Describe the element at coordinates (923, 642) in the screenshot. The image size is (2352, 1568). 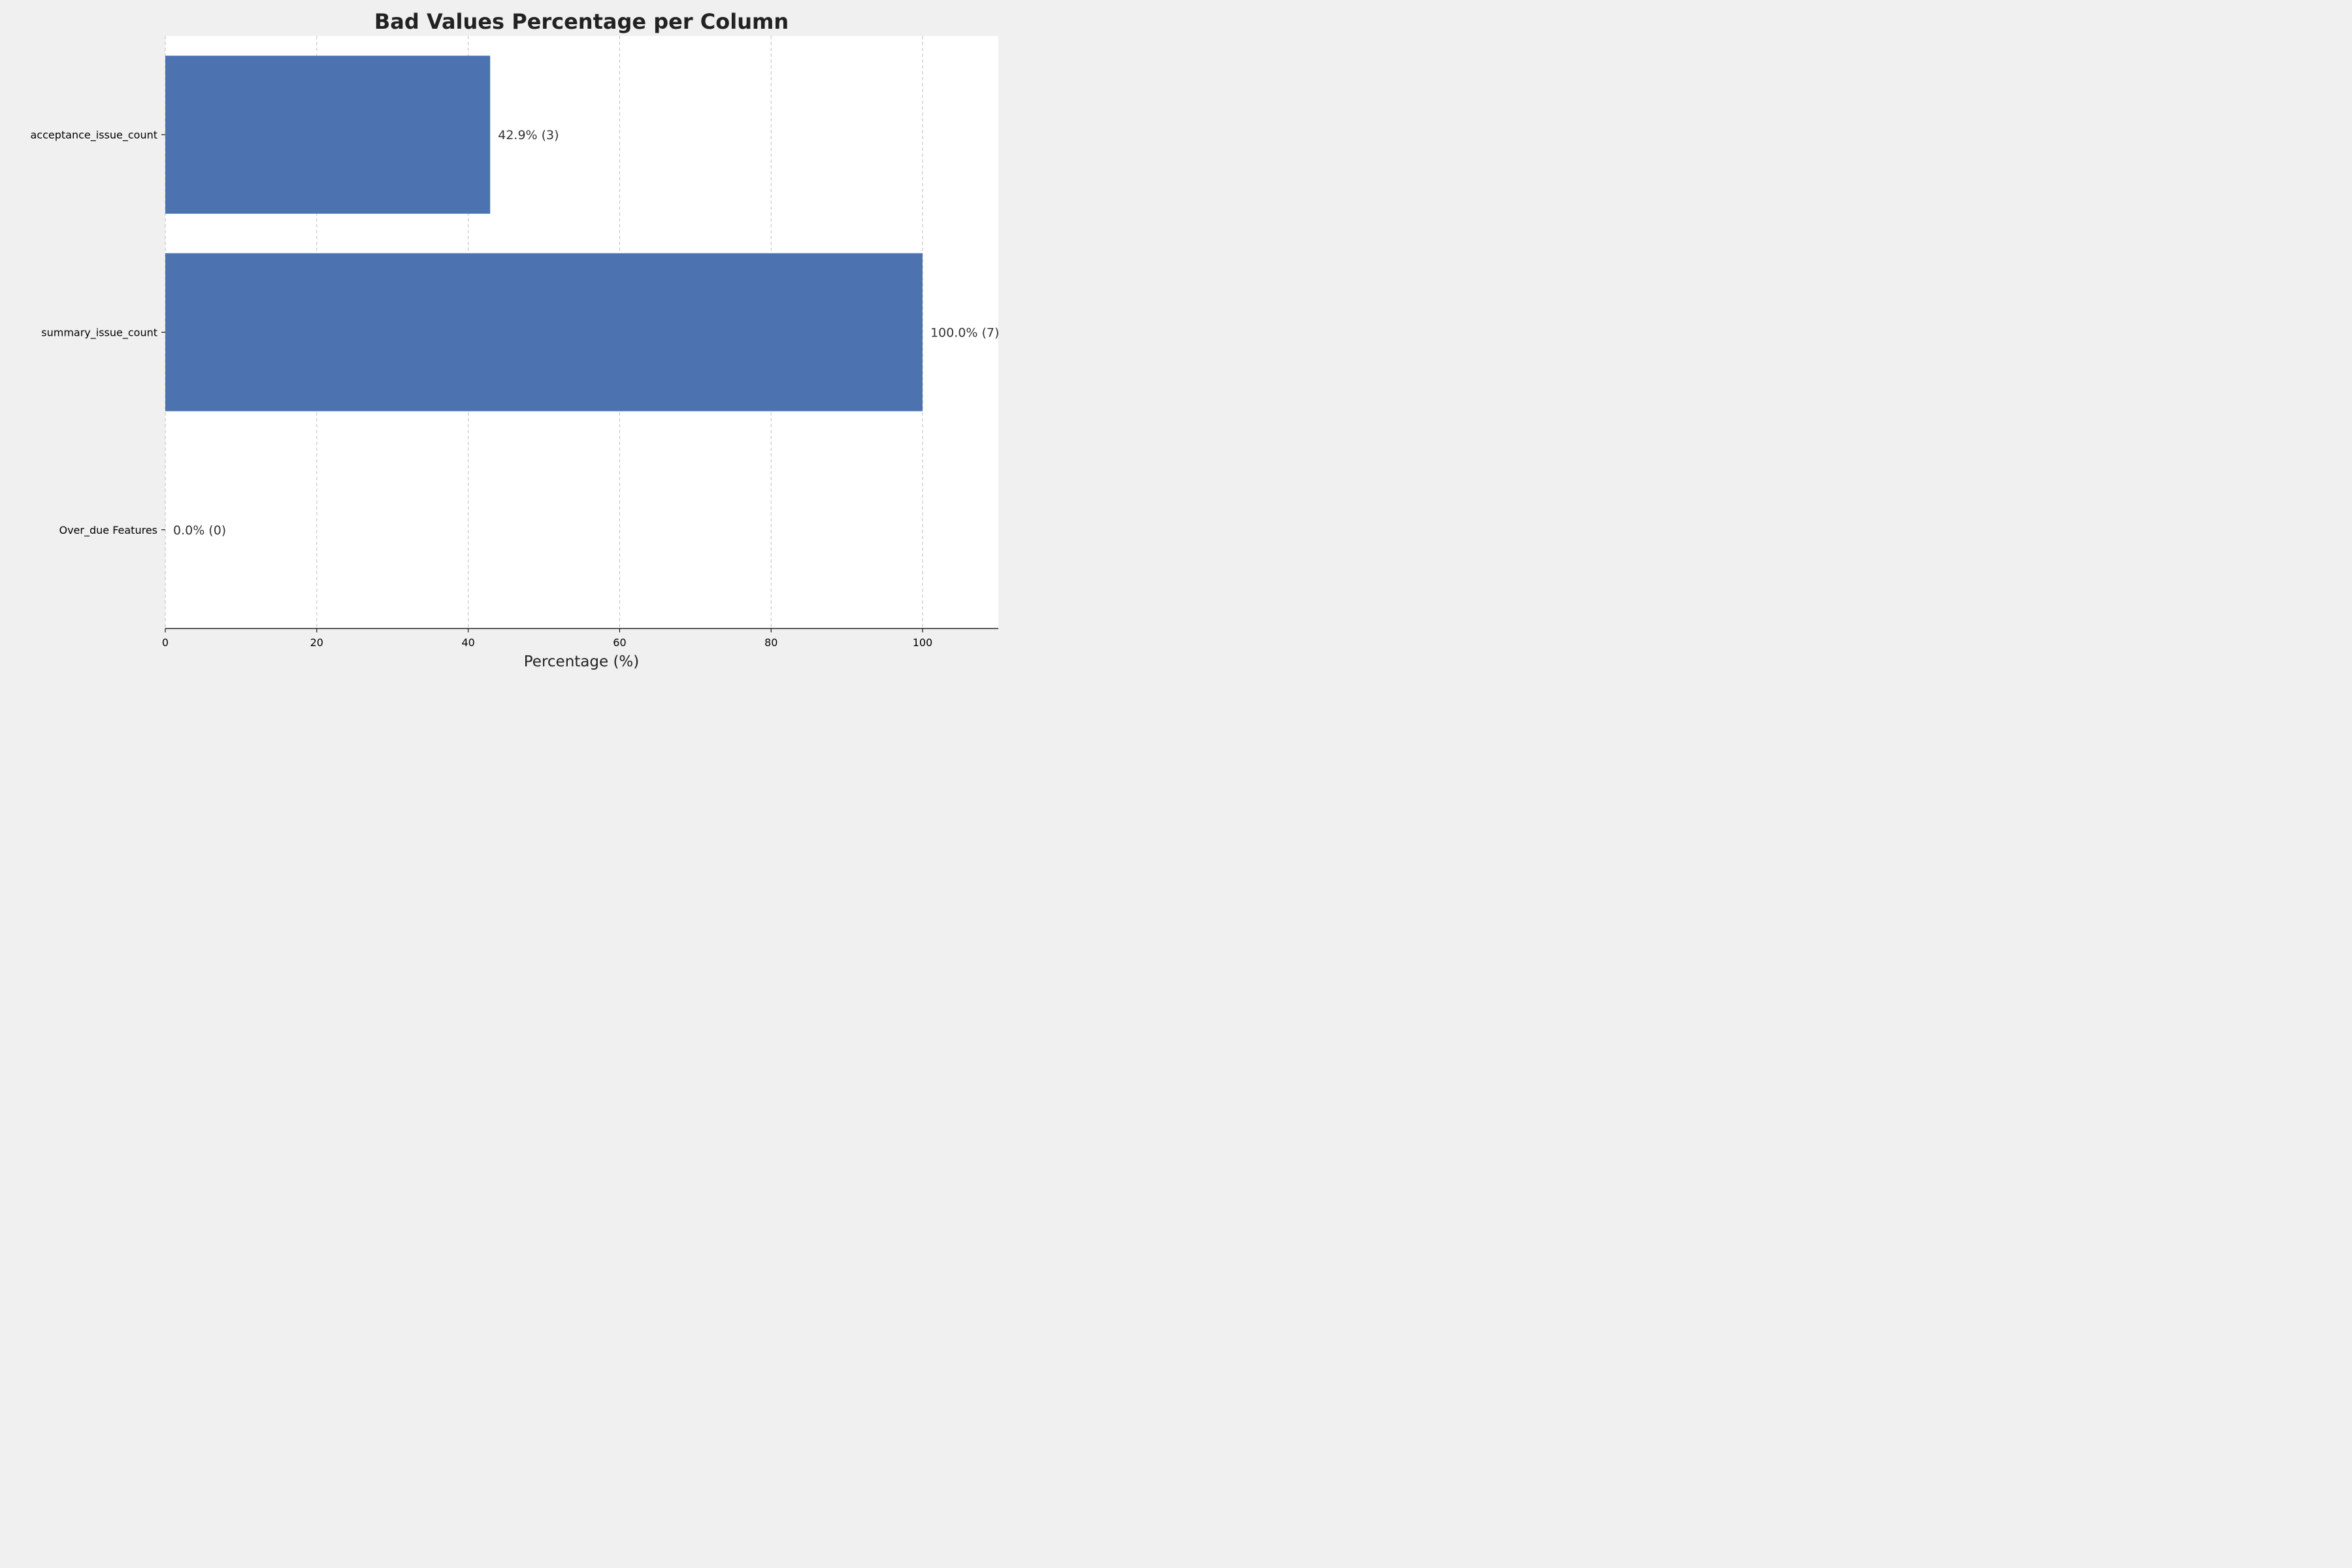
I see `x-tick-label: 100` at that location.